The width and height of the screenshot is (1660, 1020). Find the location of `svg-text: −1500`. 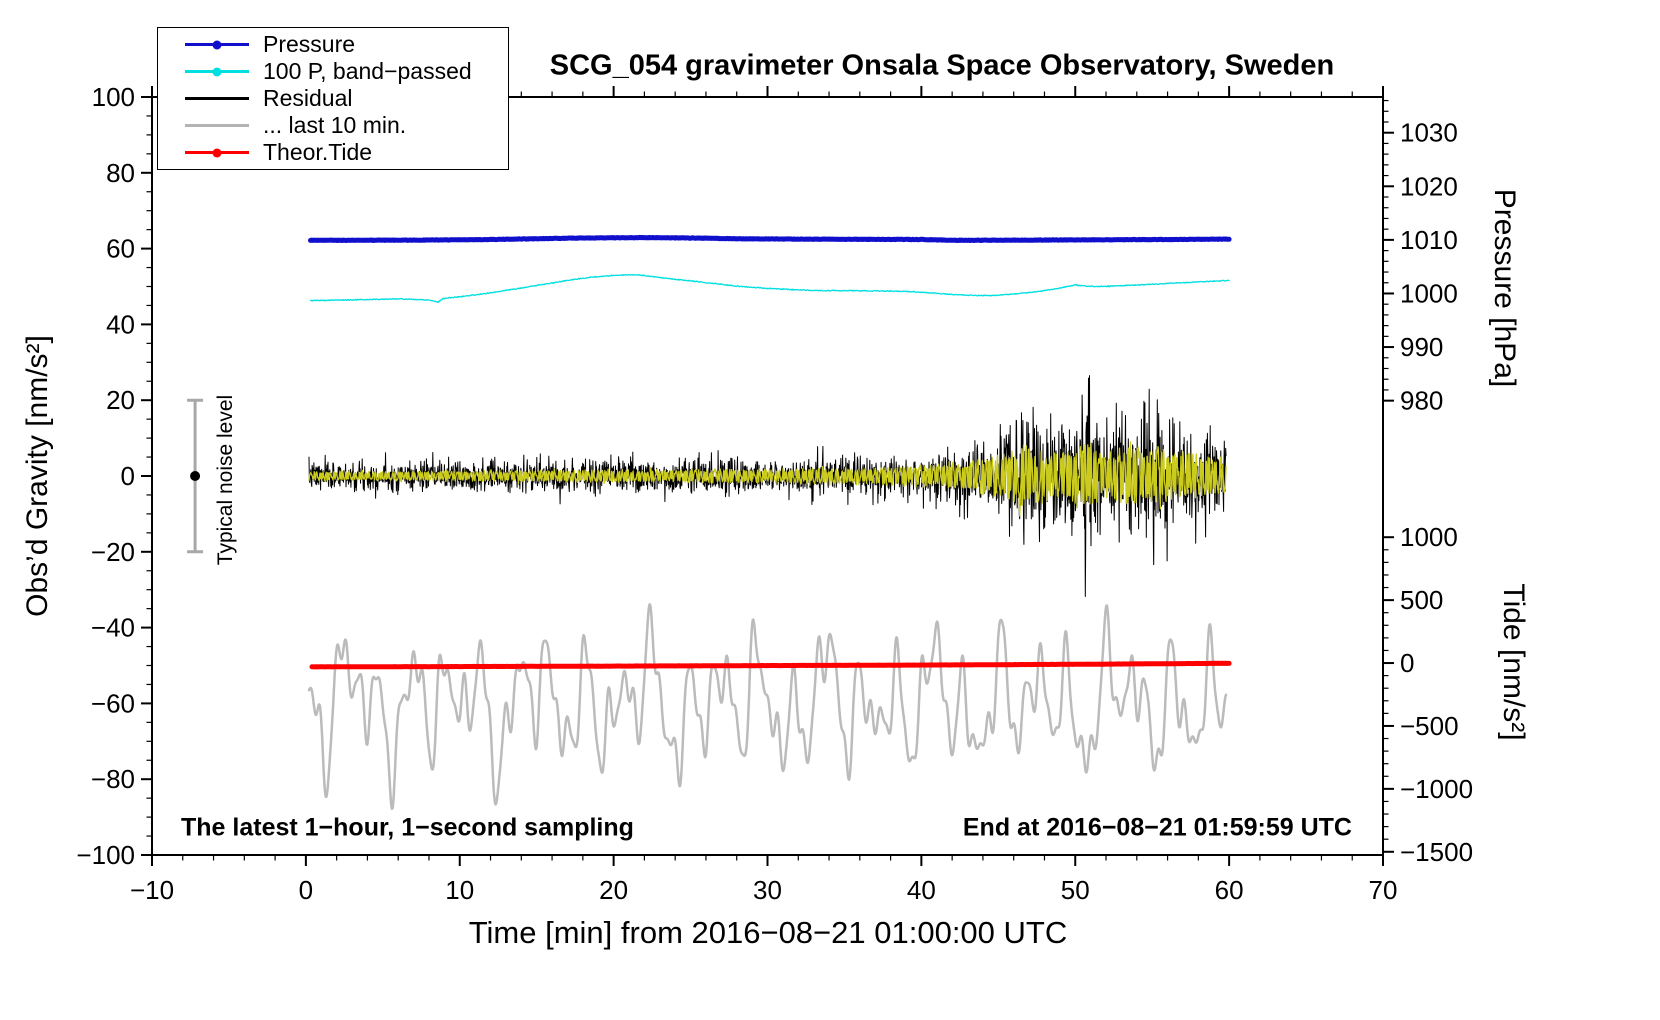

svg-text: −1500 is located at coordinates (1436, 852).